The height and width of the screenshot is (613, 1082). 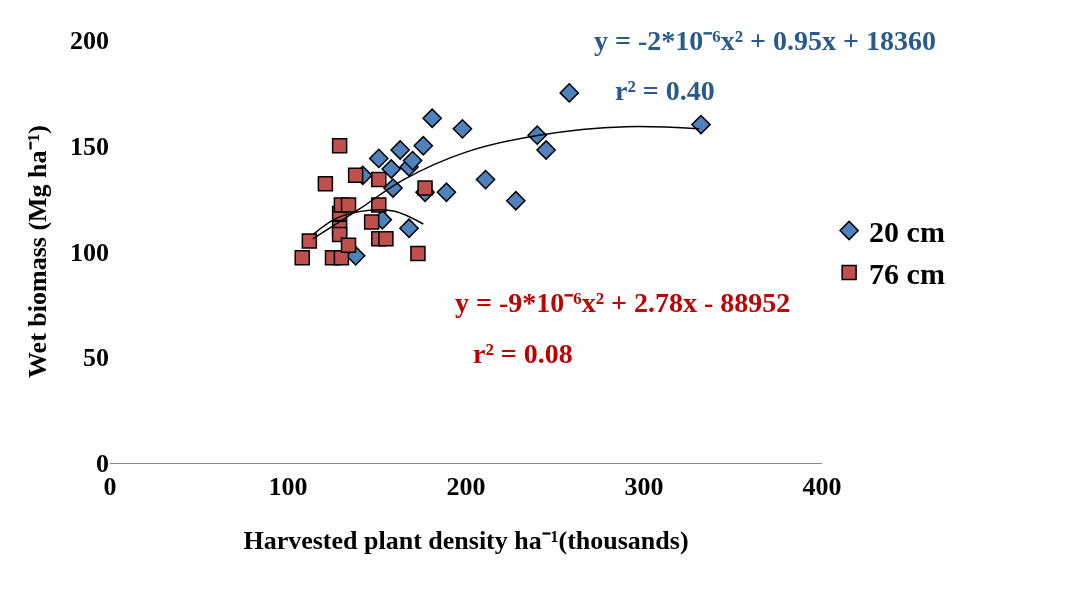 What do you see at coordinates (822, 487) in the screenshot?
I see `x-tick-label: 400` at bounding box center [822, 487].